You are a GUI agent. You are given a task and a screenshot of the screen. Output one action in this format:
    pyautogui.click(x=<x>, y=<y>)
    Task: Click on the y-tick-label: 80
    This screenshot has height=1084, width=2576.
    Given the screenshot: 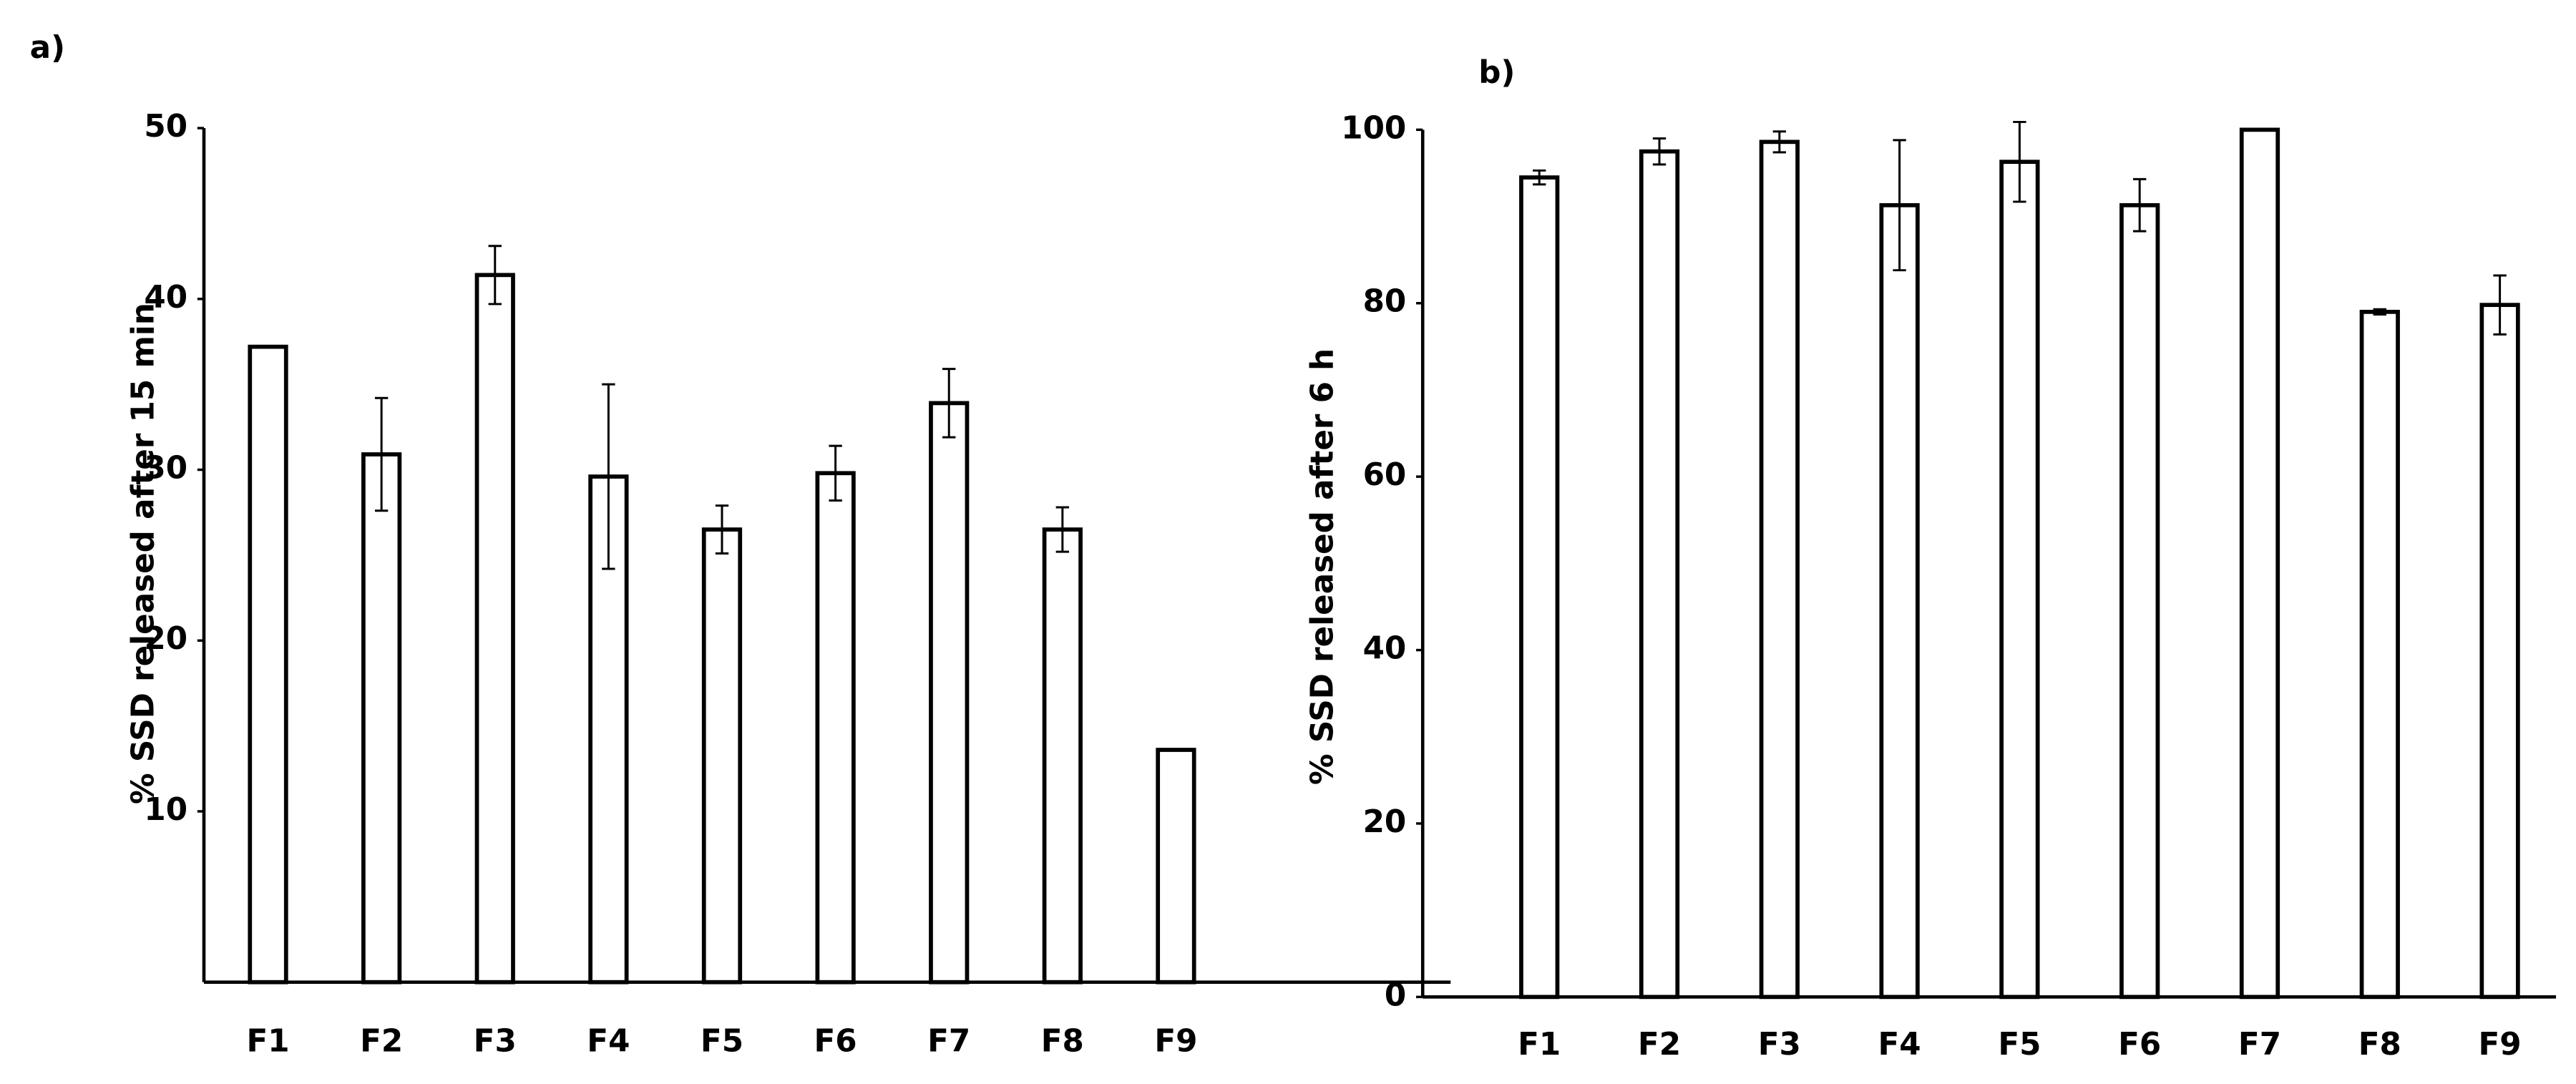 What is the action you would take?
    pyautogui.click(x=1385, y=302)
    